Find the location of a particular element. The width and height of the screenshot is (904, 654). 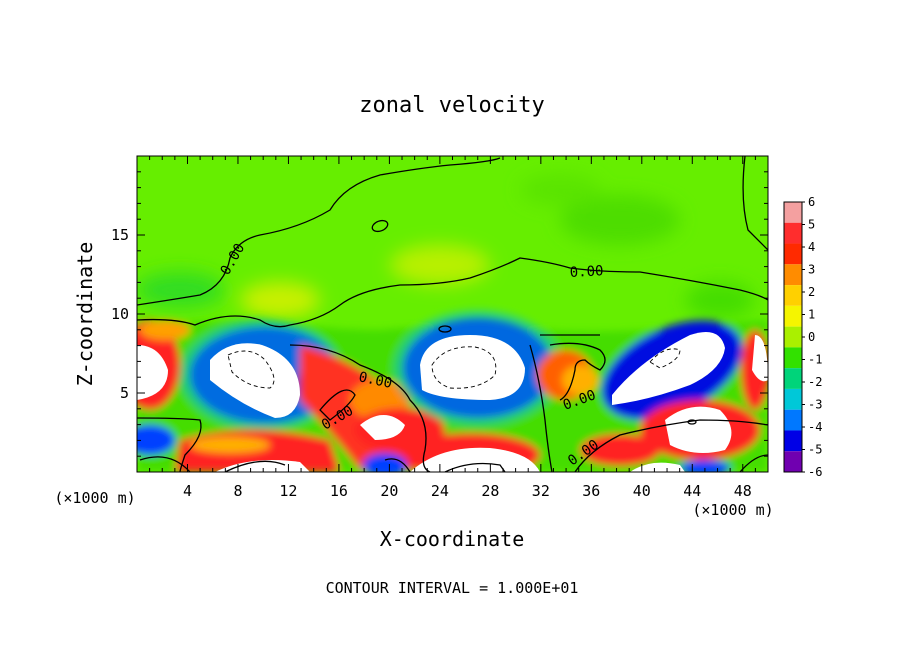

colorbar: 6 5 4 3 2 1 0 -1 -2 -3 -4 -5 -6 is located at coordinates (802, 337).